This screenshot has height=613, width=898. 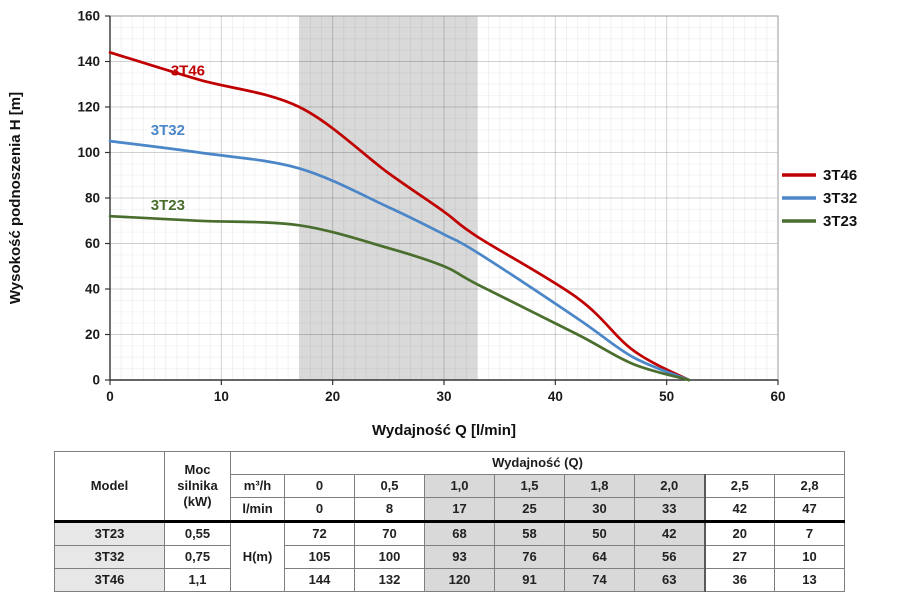 I want to click on power-cell: 0,75, so click(x=197, y=557).